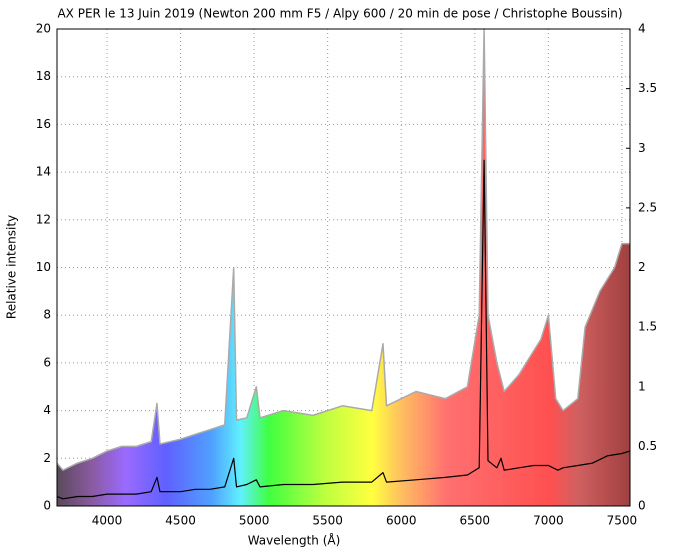 Image resolution: width=700 pixels, height=554 pixels. What do you see at coordinates (43, 76) in the screenshot?
I see `y-tick-label: 18` at bounding box center [43, 76].